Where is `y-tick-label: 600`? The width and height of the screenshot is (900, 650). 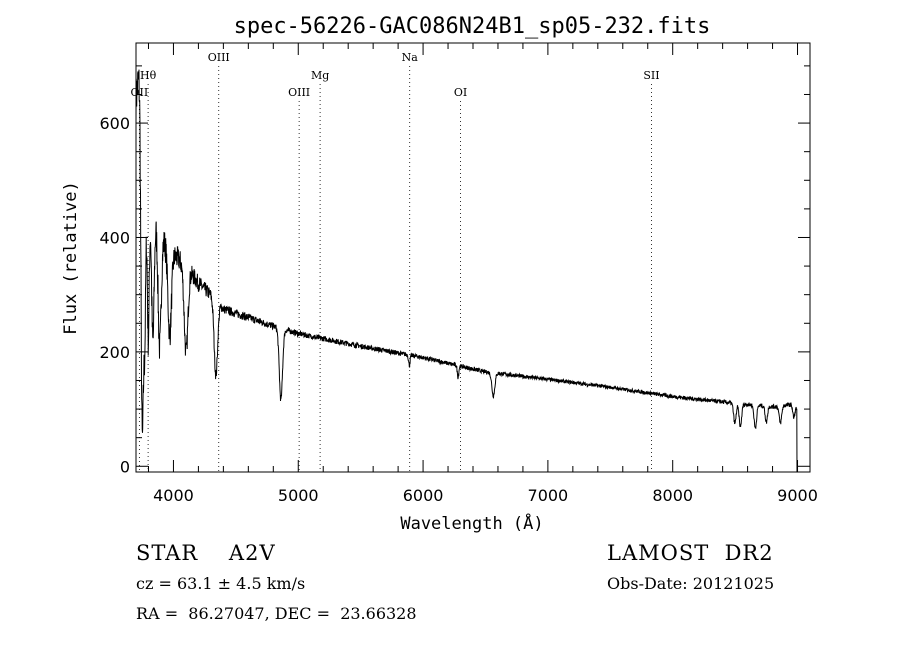 y-tick-label: 600 is located at coordinates (114, 123).